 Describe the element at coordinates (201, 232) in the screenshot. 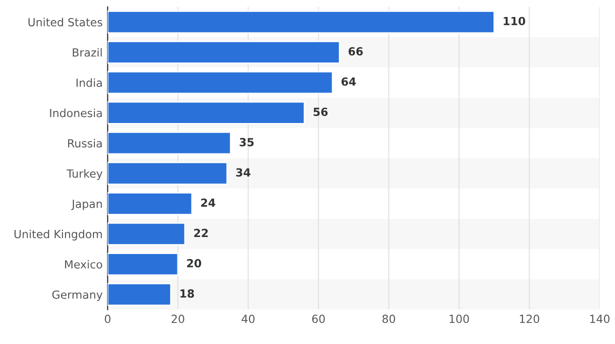

I see `data-label: 22` at that location.